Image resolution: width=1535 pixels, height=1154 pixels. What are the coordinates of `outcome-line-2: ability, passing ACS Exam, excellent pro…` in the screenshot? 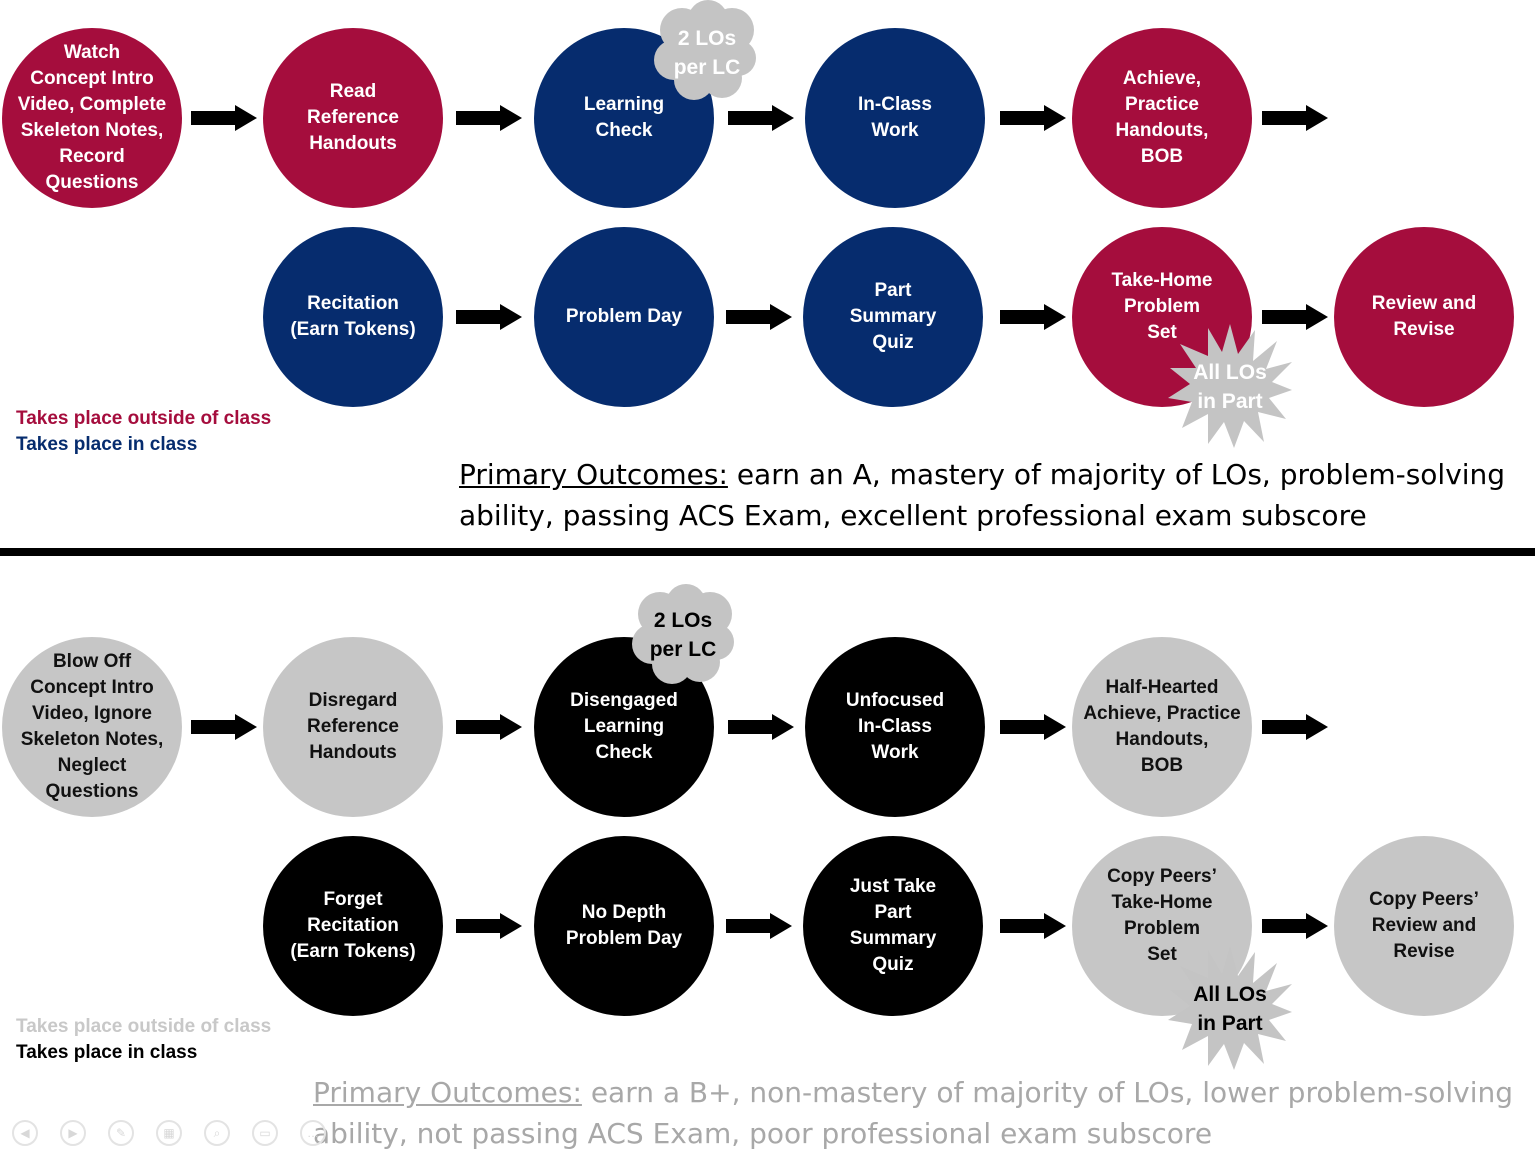 It's located at (913, 515).